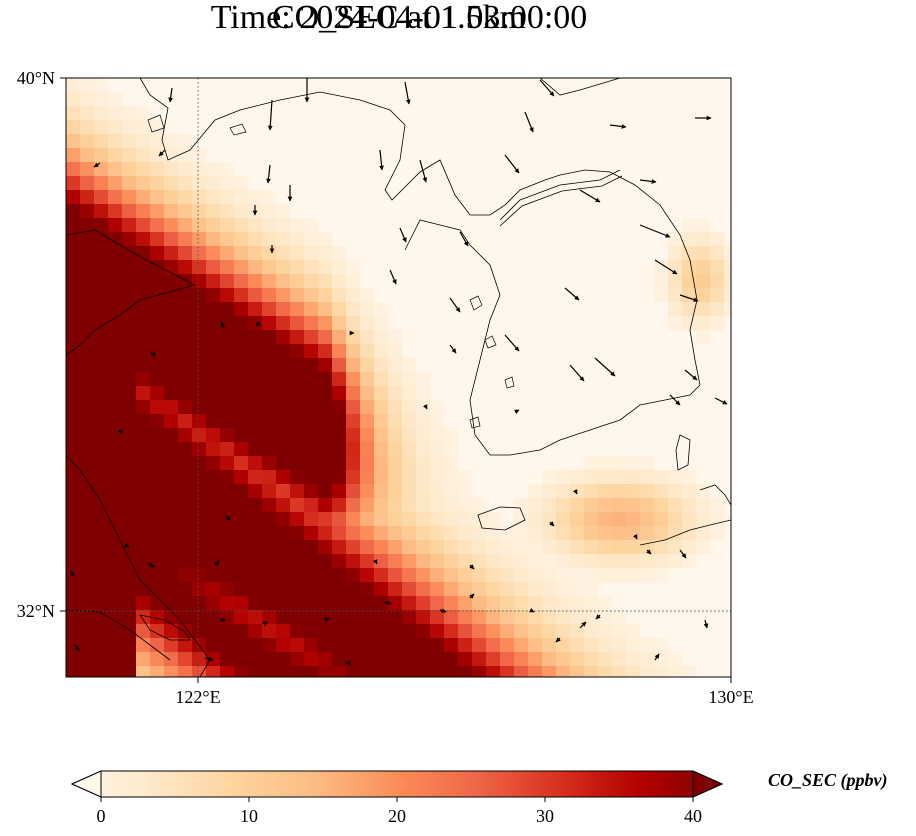 Image resolution: width=916 pixels, height=836 pixels. Describe the element at coordinates (693, 816) in the screenshot. I see `colorbar-tick-40: 40` at that location.